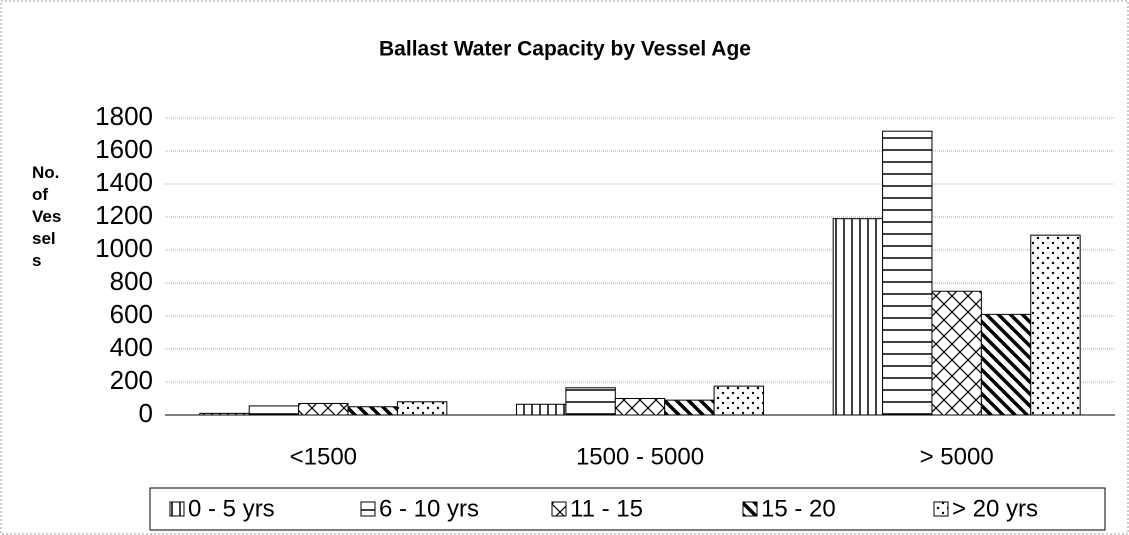  I want to click on chart-title: Ballast Water Capacity by Vessel Age, so click(565, 49).